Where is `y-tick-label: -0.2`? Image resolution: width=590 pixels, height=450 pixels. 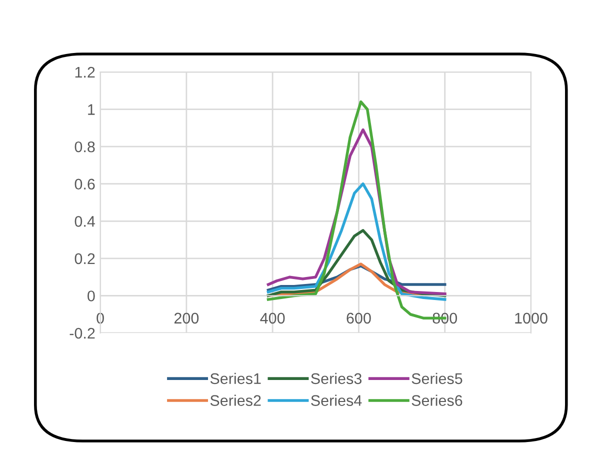
y-tick-label: -0.2 is located at coordinates (82, 333).